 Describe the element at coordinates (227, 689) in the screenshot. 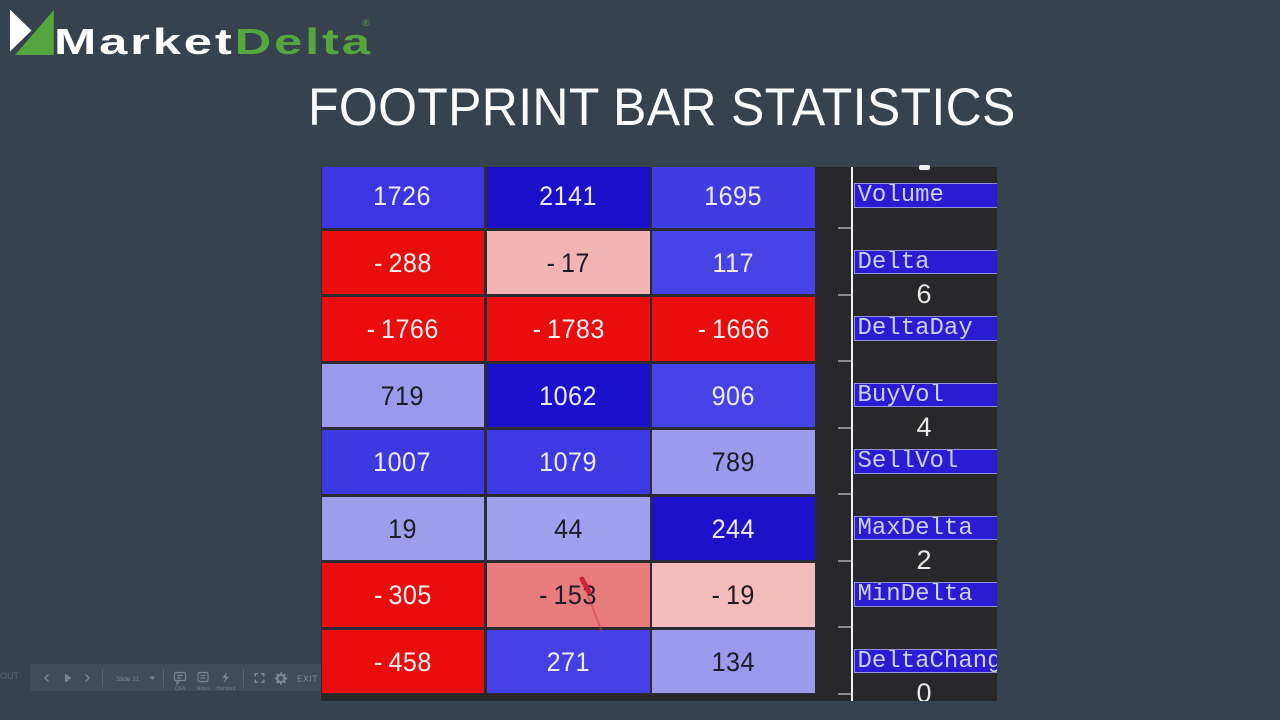

I see `svg-text: Handout` at that location.